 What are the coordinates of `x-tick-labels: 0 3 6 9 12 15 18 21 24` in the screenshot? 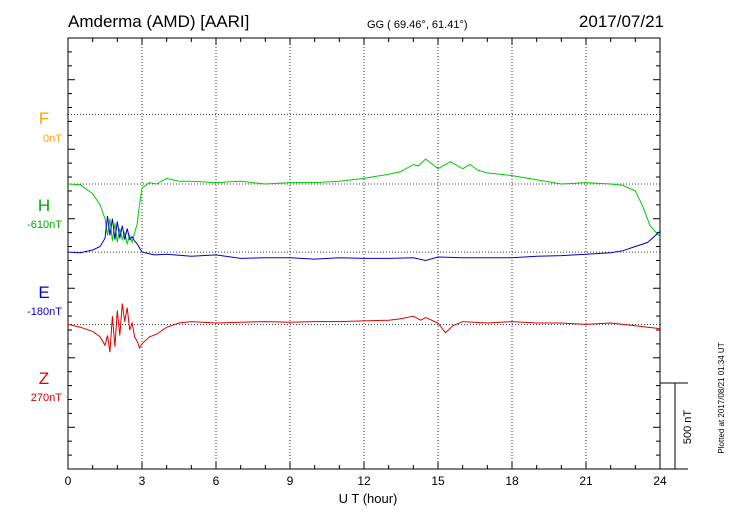 It's located at (366, 481).